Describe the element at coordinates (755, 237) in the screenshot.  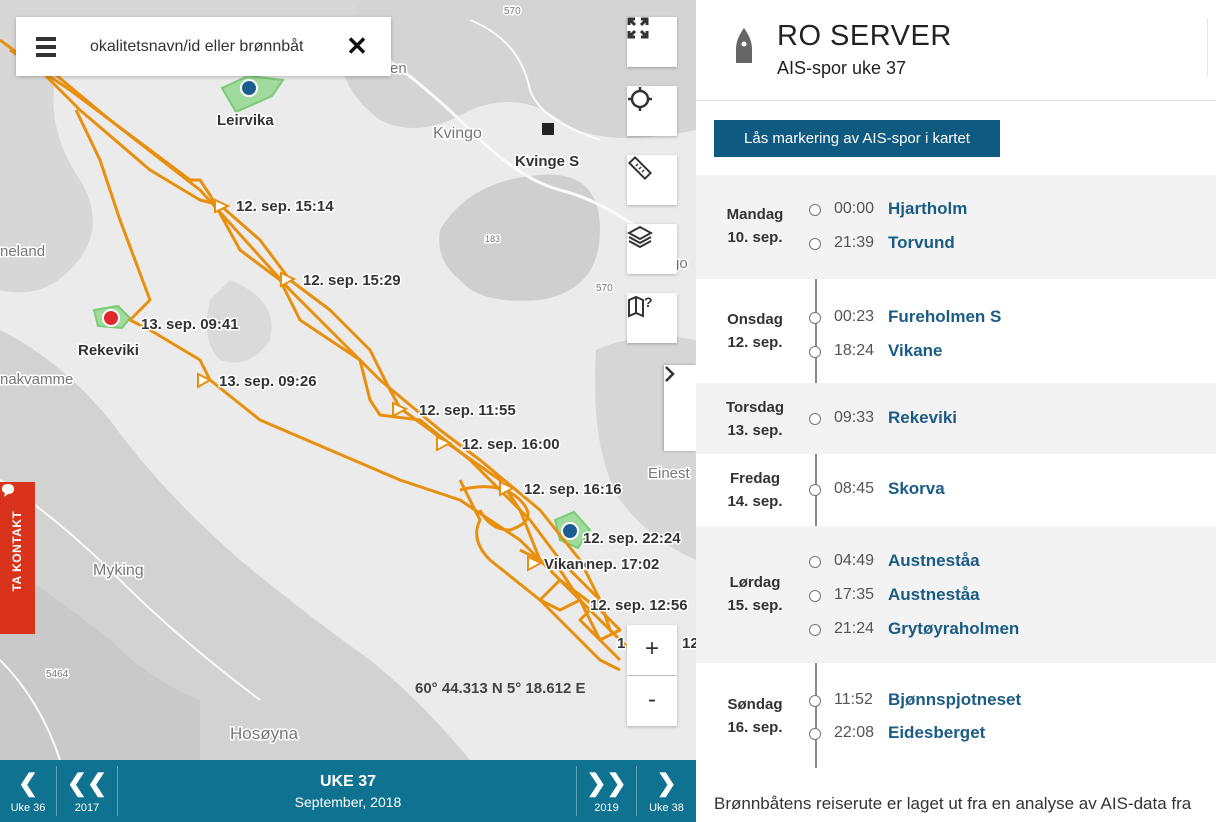
I see `day-date: 10. sep.` at that location.